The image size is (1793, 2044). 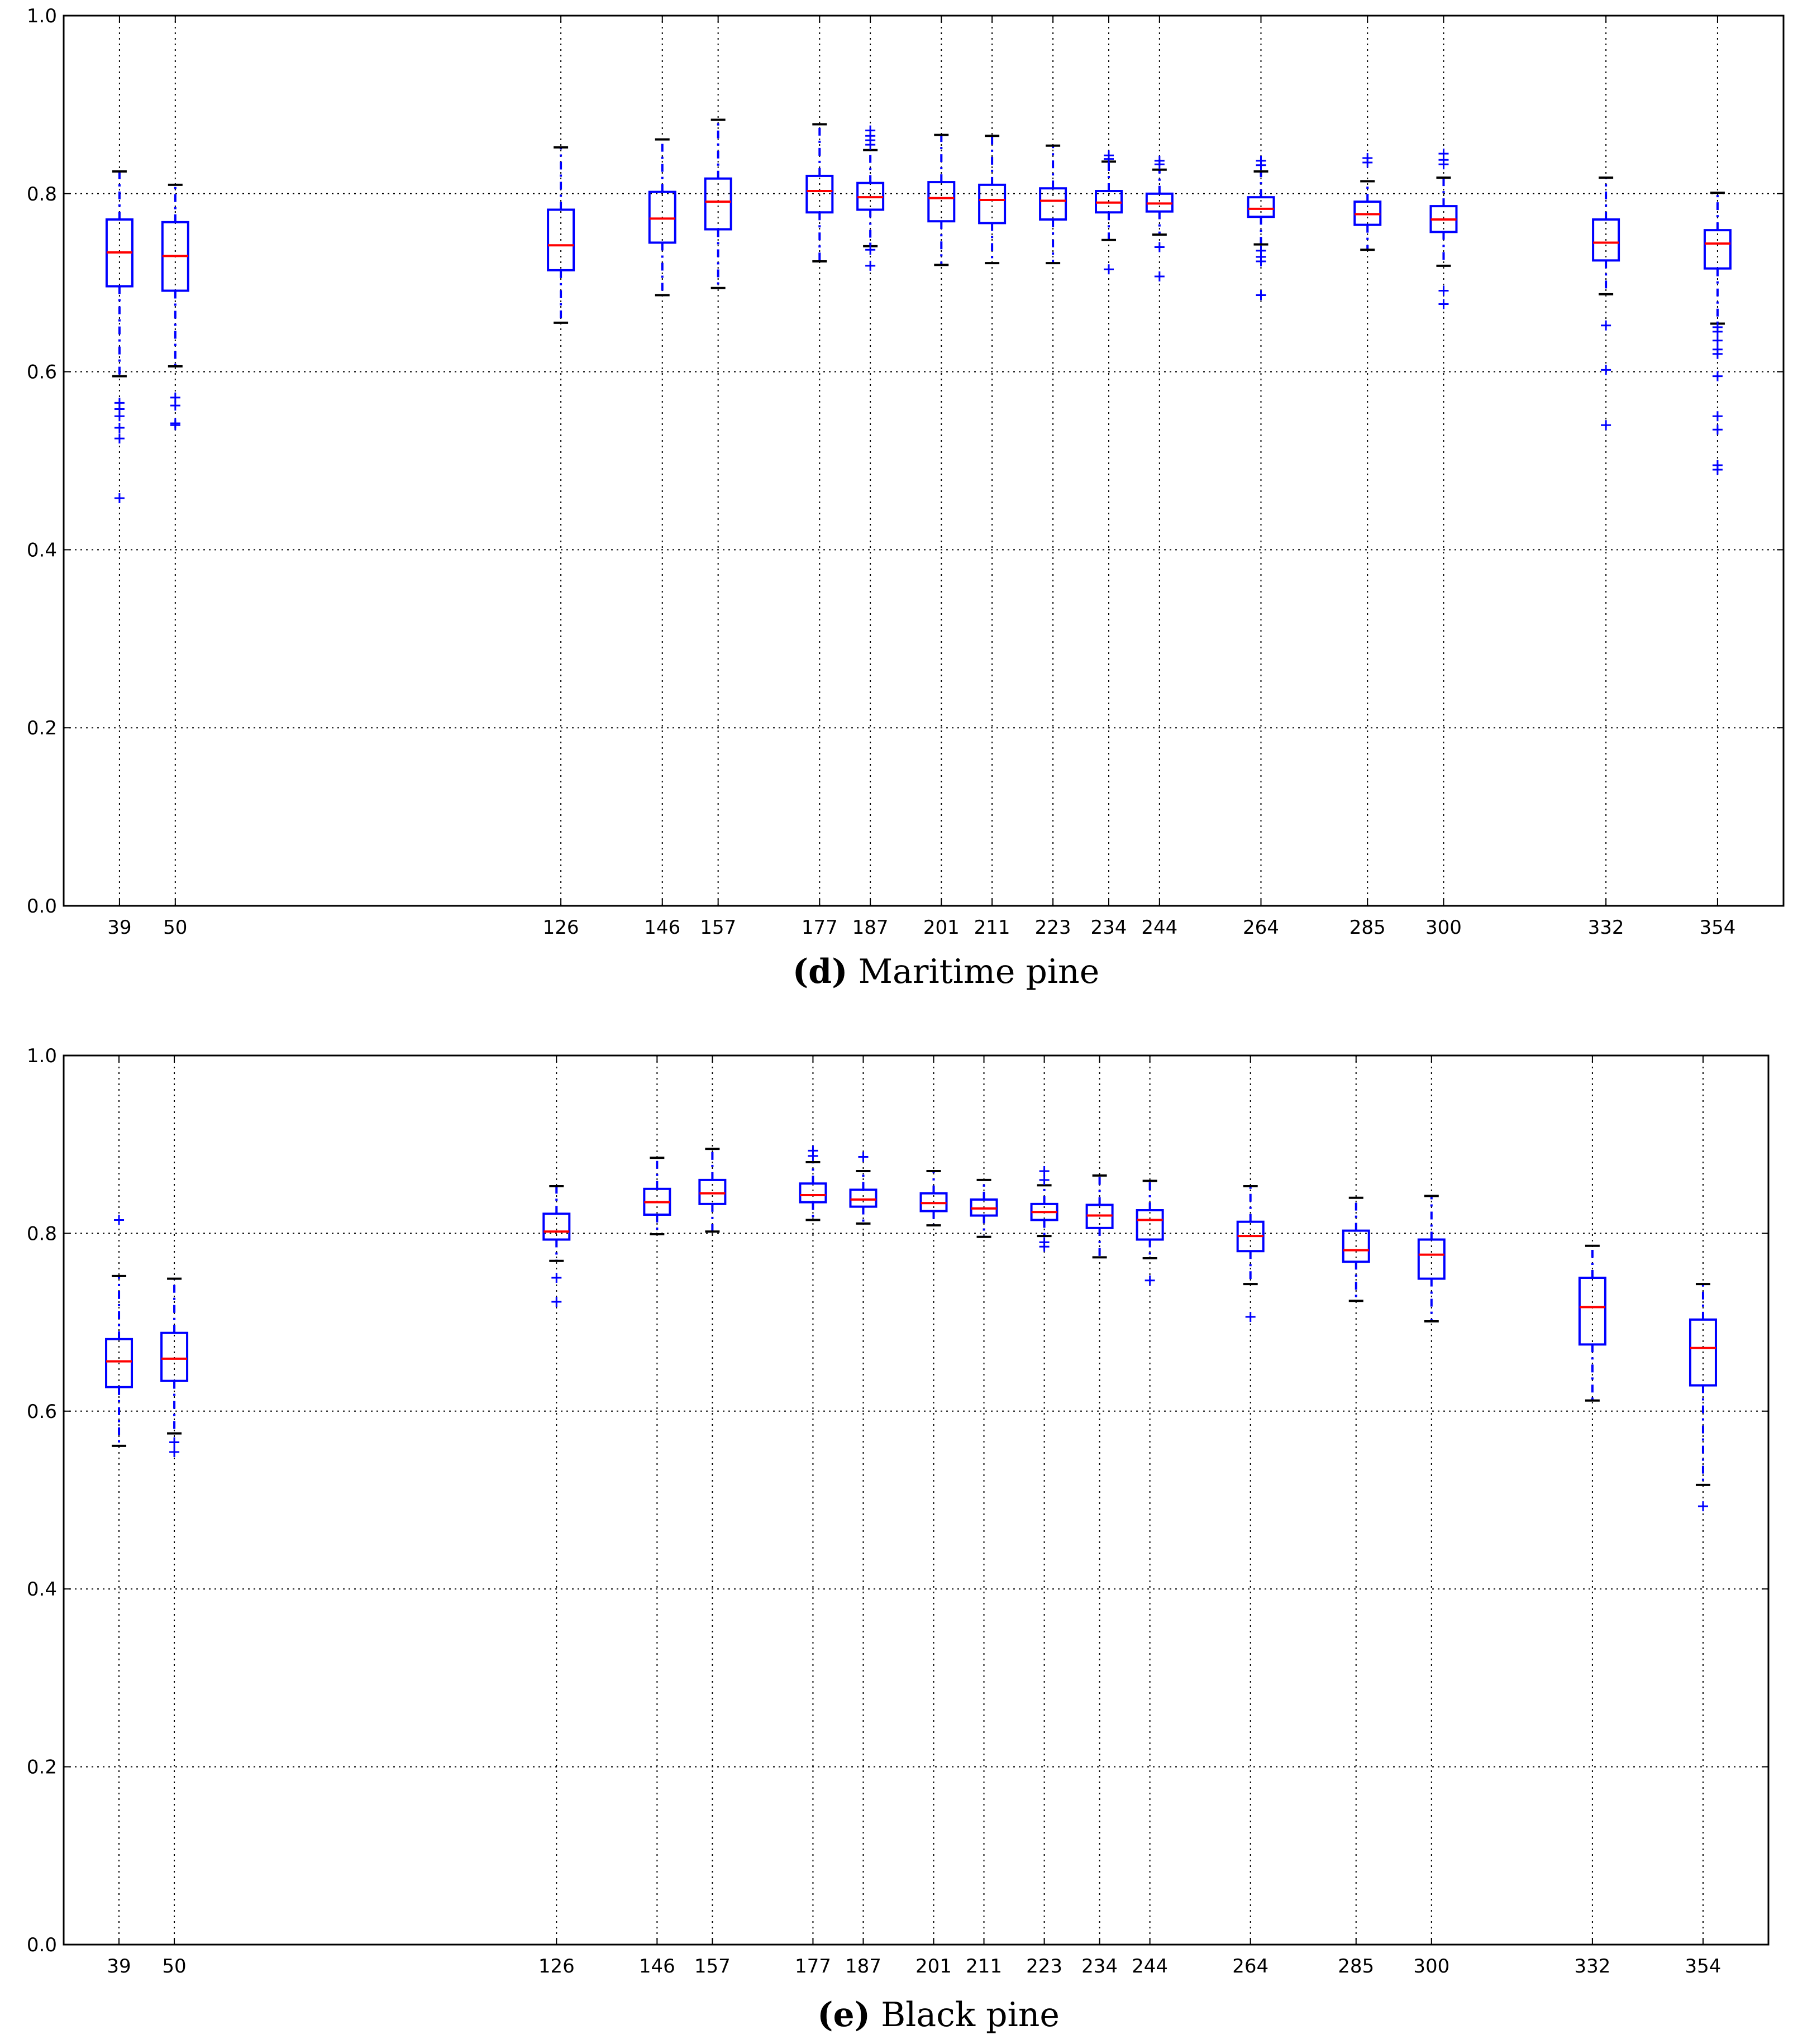 What do you see at coordinates (1717, 927) in the screenshot?
I see `x-tick-label: 354` at bounding box center [1717, 927].